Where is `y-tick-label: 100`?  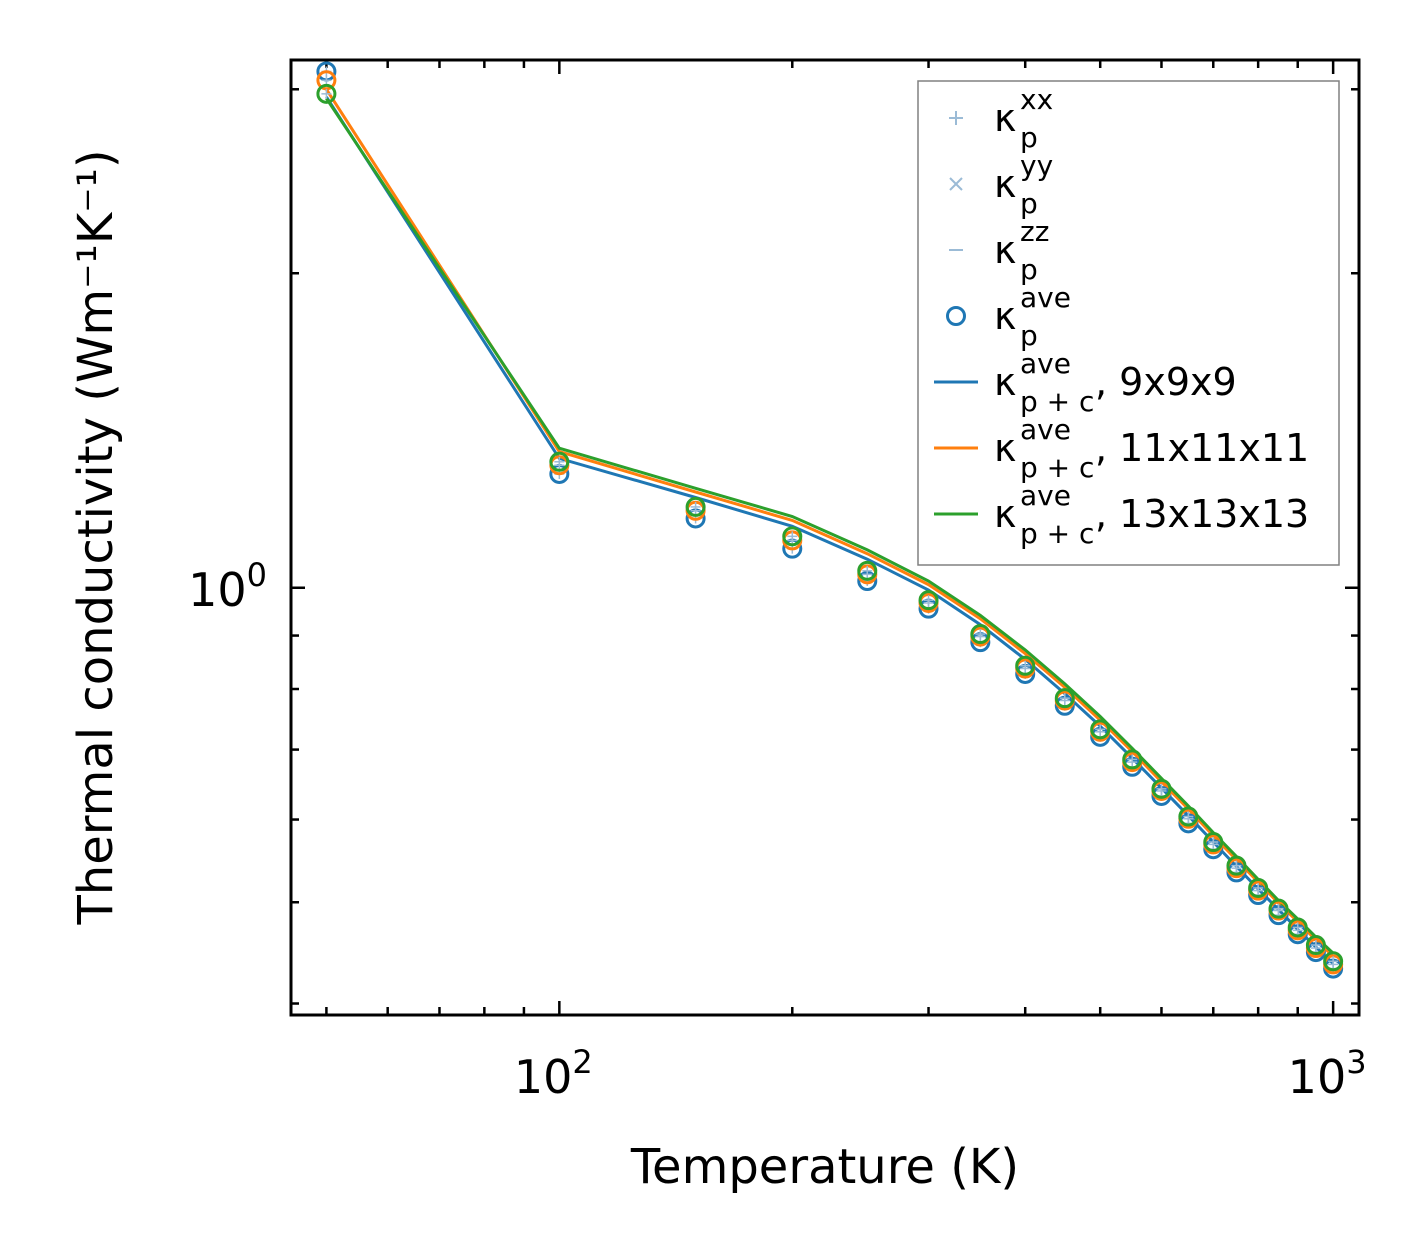
y-tick-label: 100 is located at coordinates (227, 586).